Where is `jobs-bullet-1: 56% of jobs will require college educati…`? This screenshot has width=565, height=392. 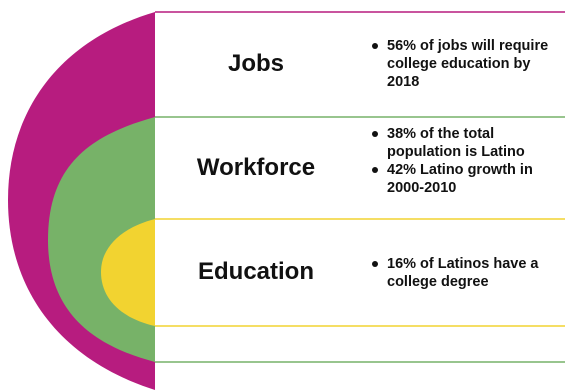
jobs-bullet-1: 56% of jobs will require college educati… is located at coordinates (467, 64).